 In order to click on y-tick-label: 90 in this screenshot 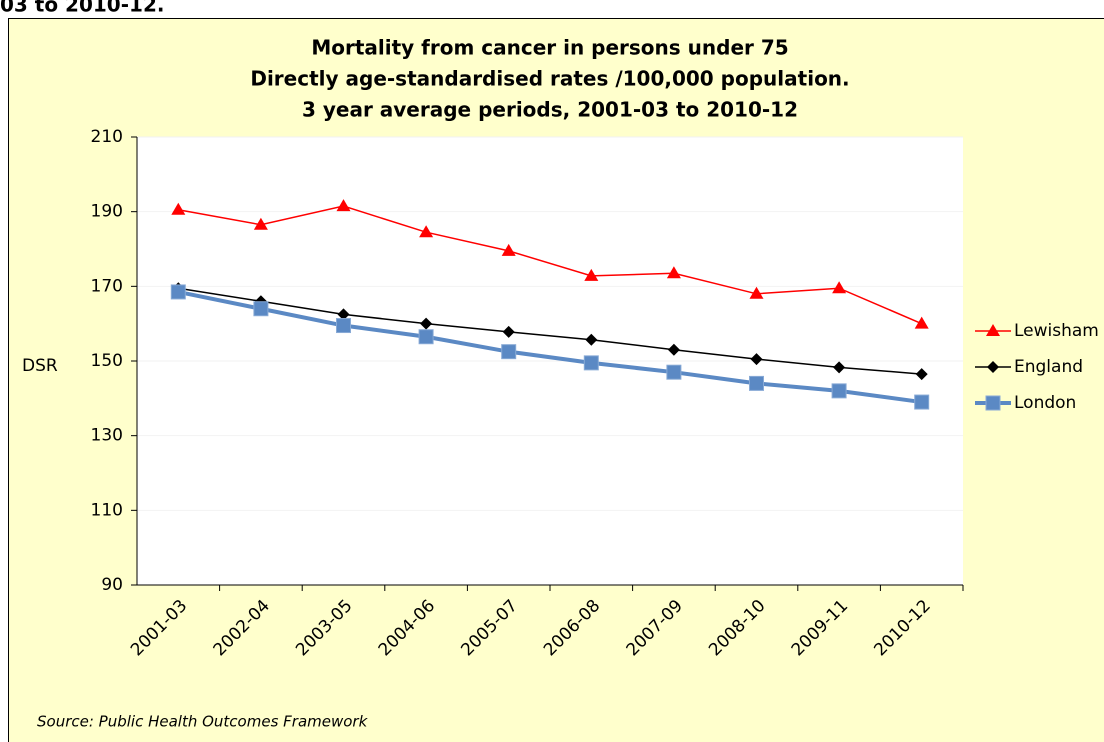, I will do `click(112, 585)`.